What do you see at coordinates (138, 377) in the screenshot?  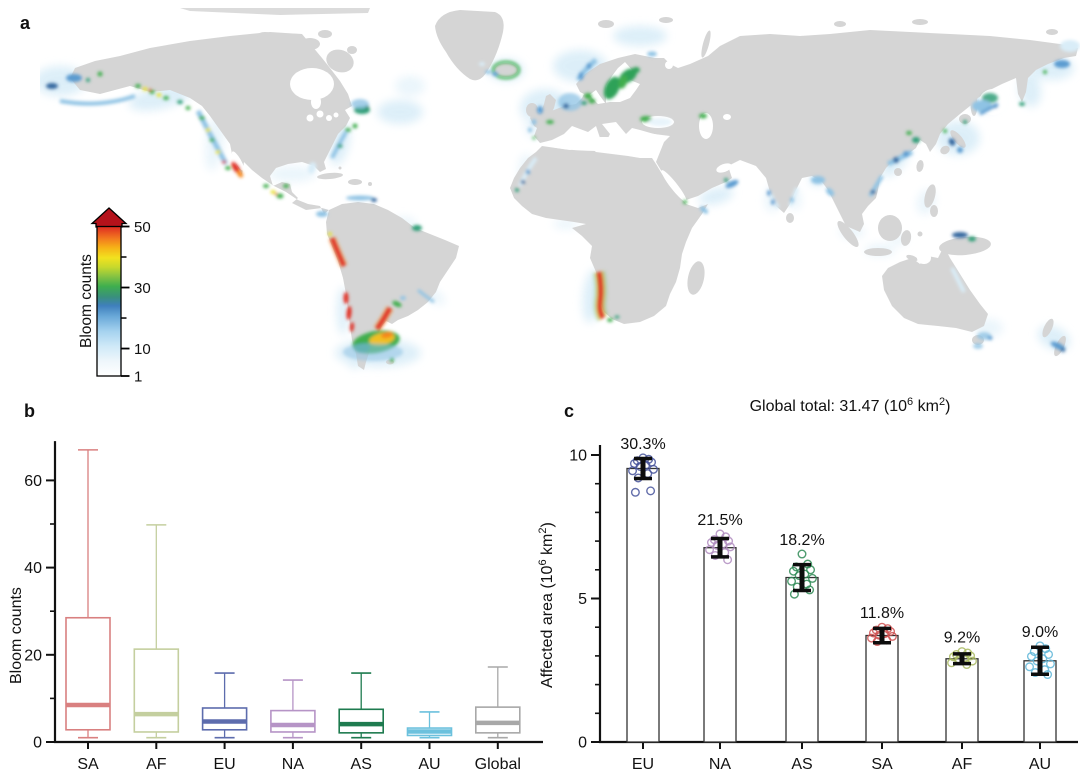 I see `colorbar-tick-label: 1` at bounding box center [138, 377].